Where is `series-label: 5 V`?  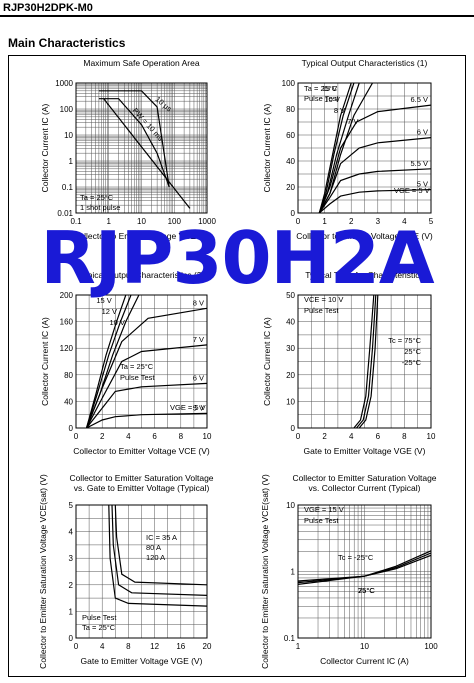 series-label: 5 V is located at coordinates (422, 184).